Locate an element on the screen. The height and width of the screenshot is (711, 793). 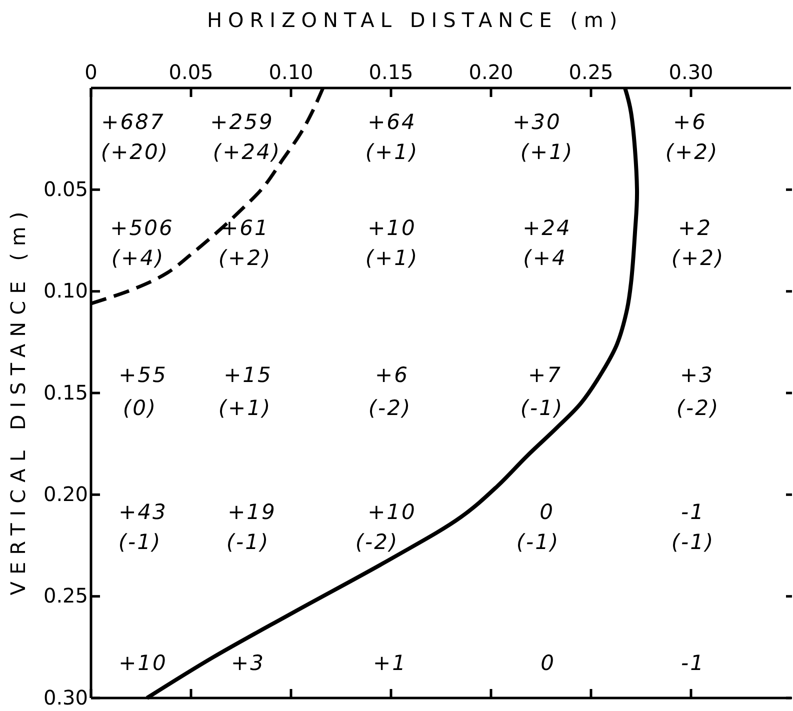
annotation: +55 is located at coordinates (143, 375).